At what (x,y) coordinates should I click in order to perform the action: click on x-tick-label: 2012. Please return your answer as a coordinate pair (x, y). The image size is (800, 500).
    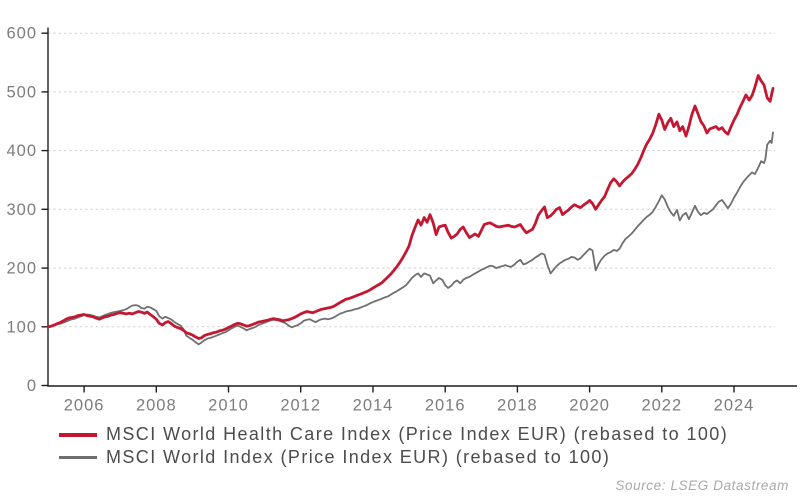
    Looking at the image, I should click on (300, 406).